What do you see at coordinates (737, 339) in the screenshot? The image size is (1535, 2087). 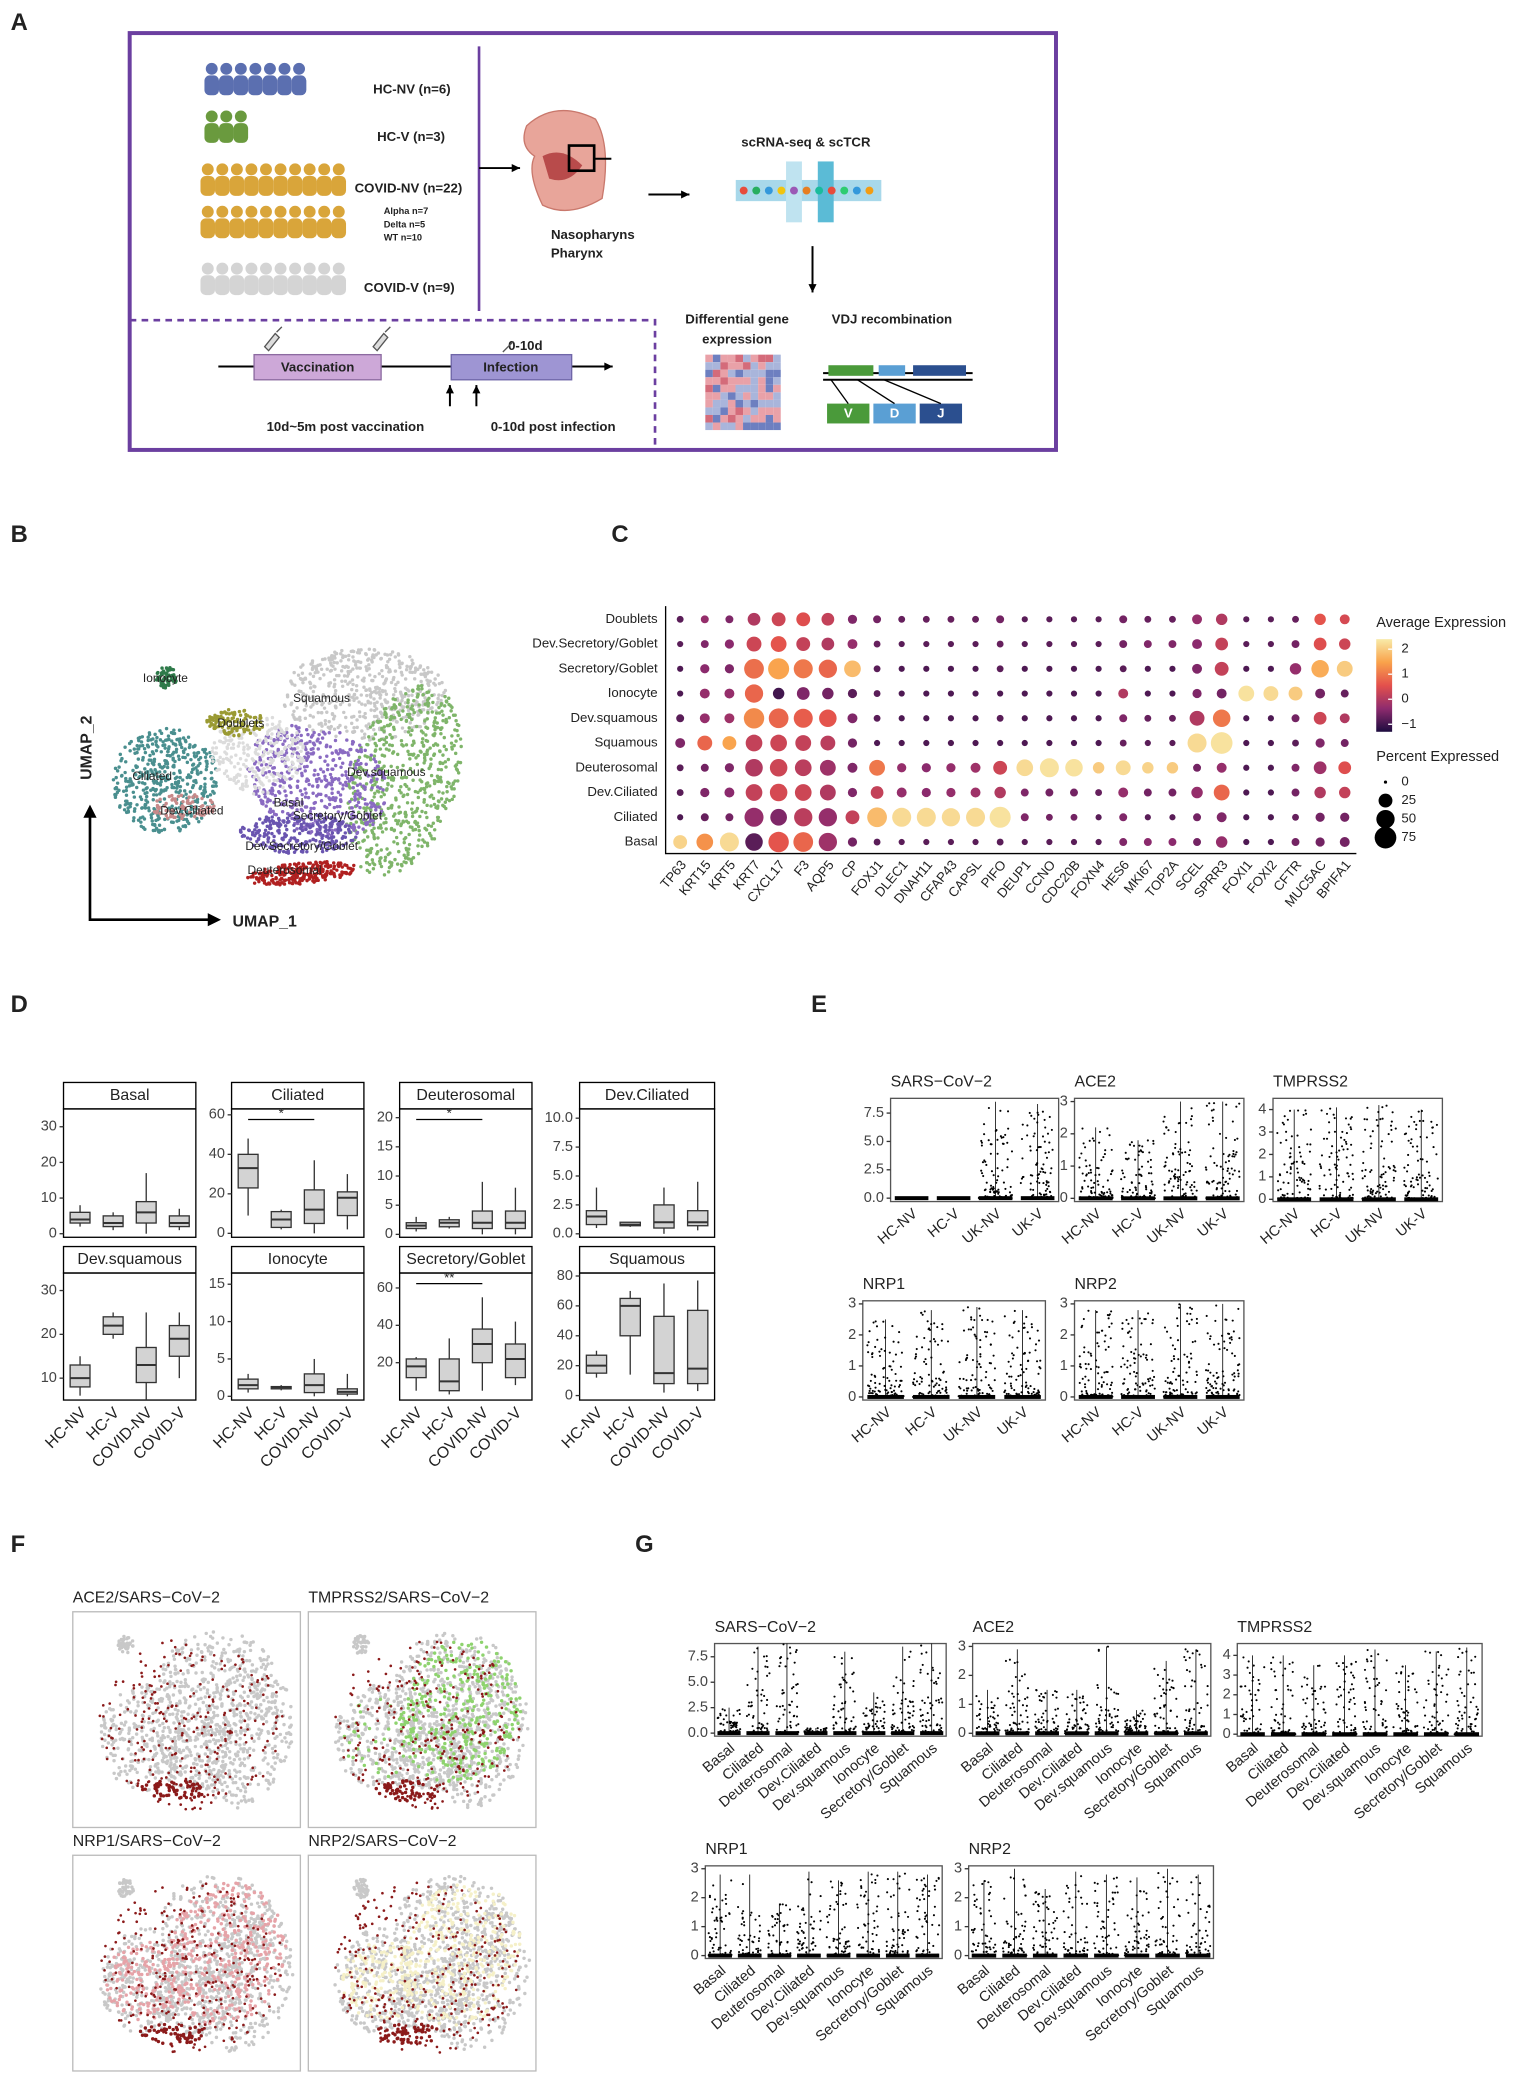 I see `label: expression` at bounding box center [737, 339].